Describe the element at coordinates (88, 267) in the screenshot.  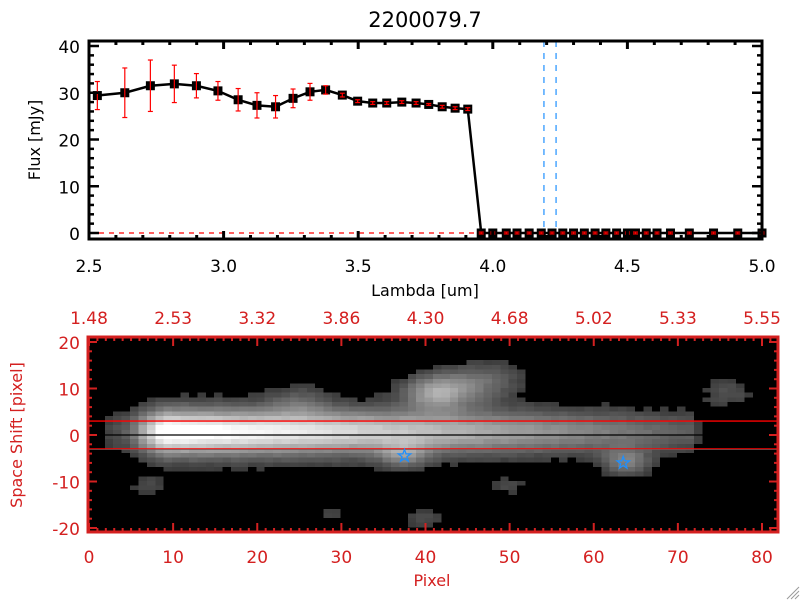
I see `x-tick-label: 2.5` at that location.